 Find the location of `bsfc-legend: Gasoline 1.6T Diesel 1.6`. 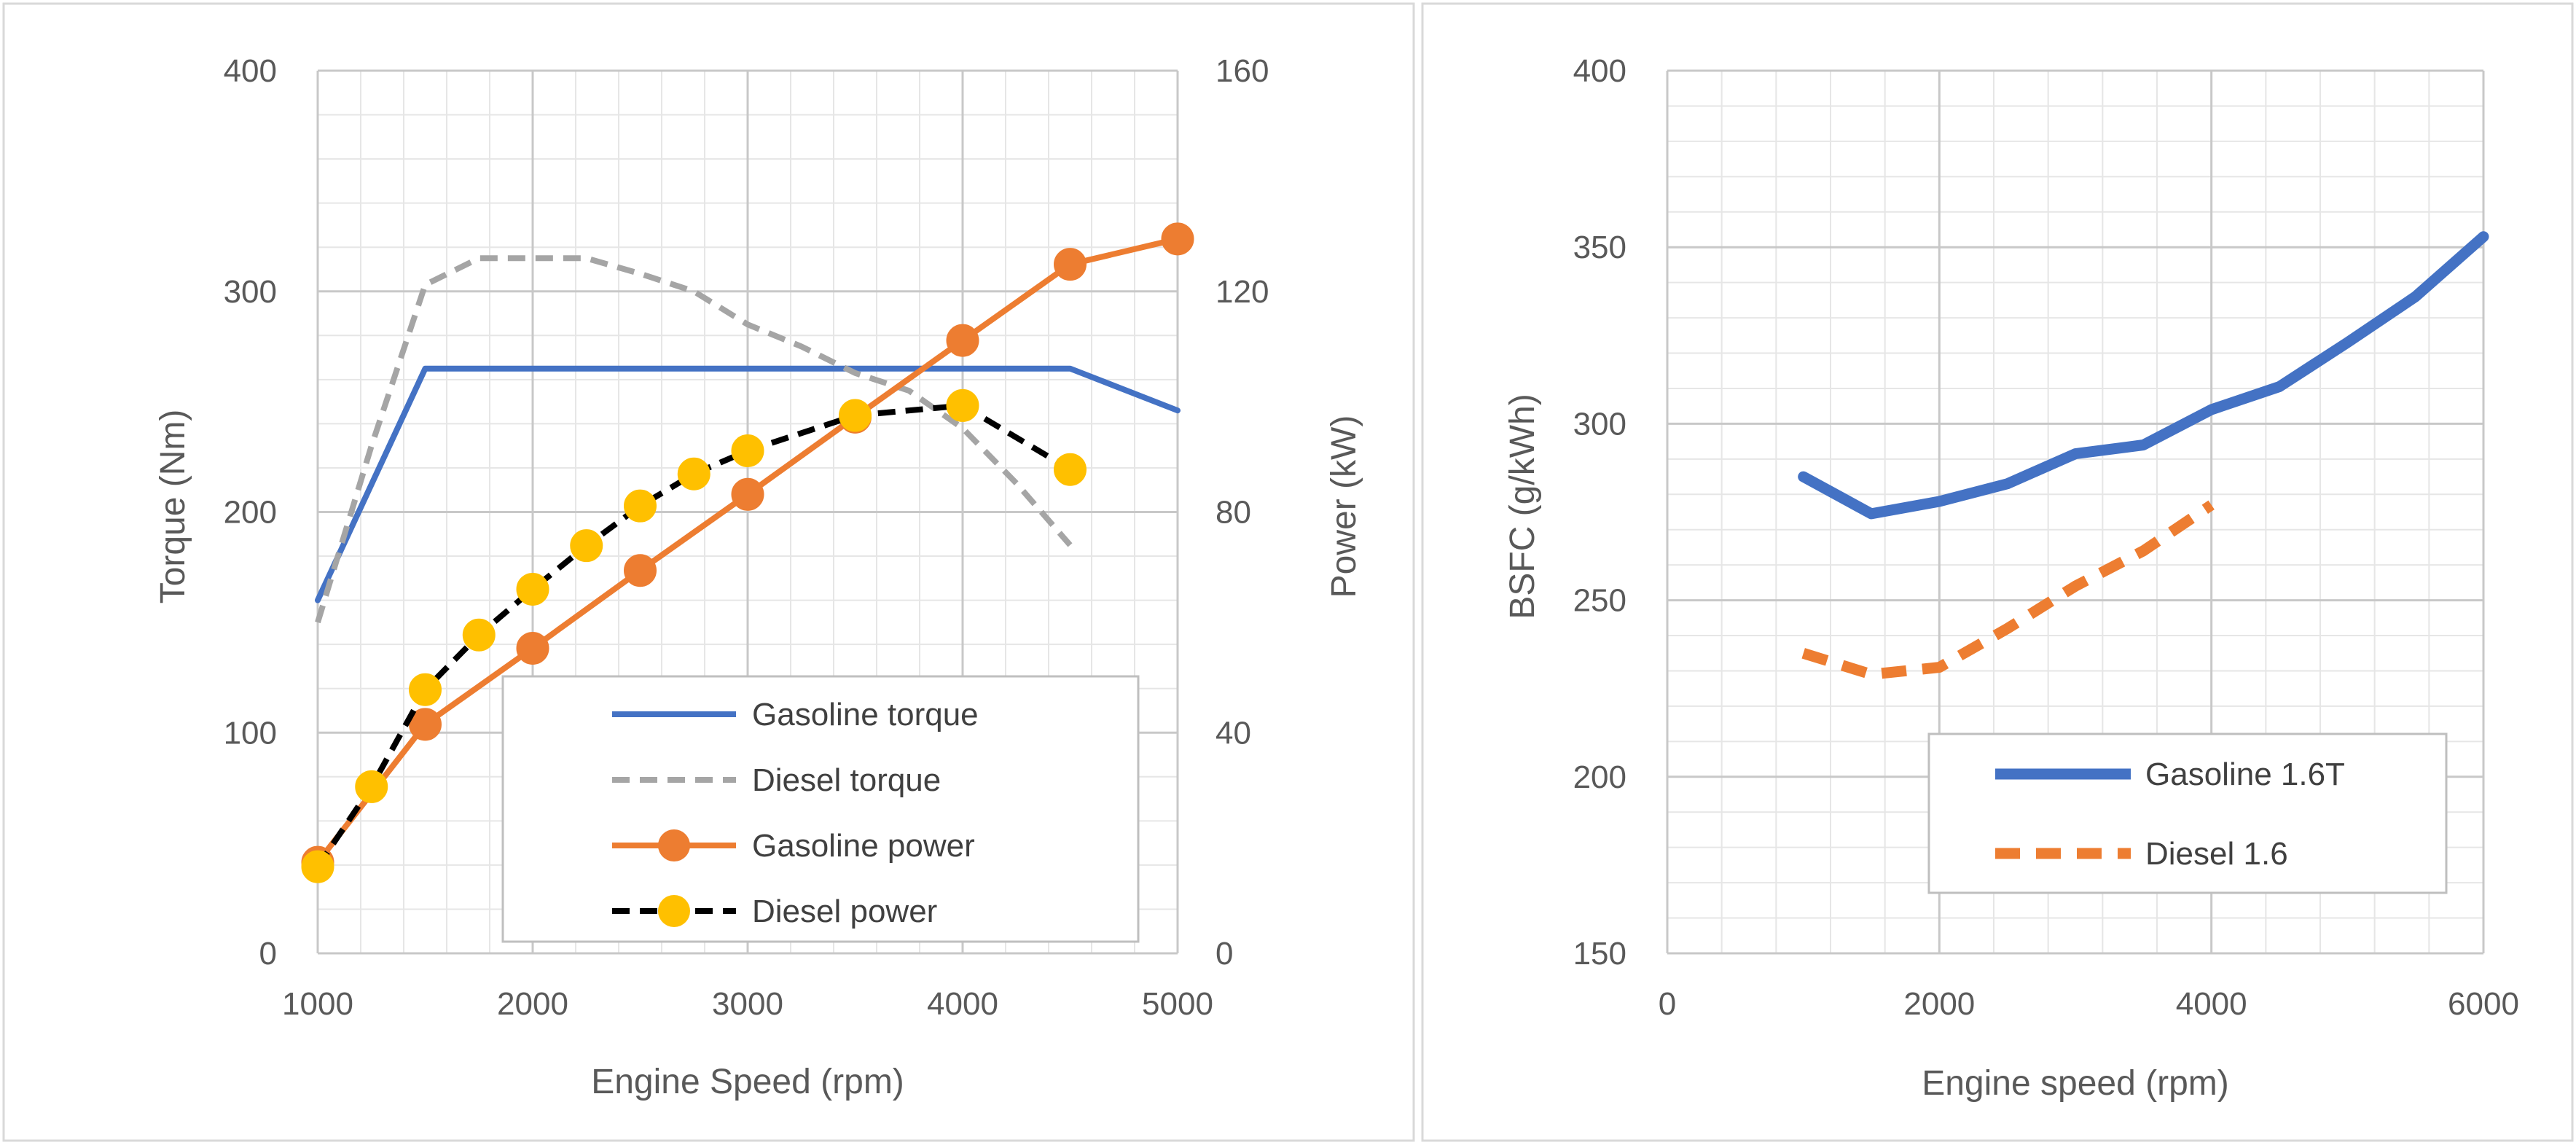

bsfc-legend: Gasoline 1.6T Diesel 1.6 is located at coordinates (2187, 813).